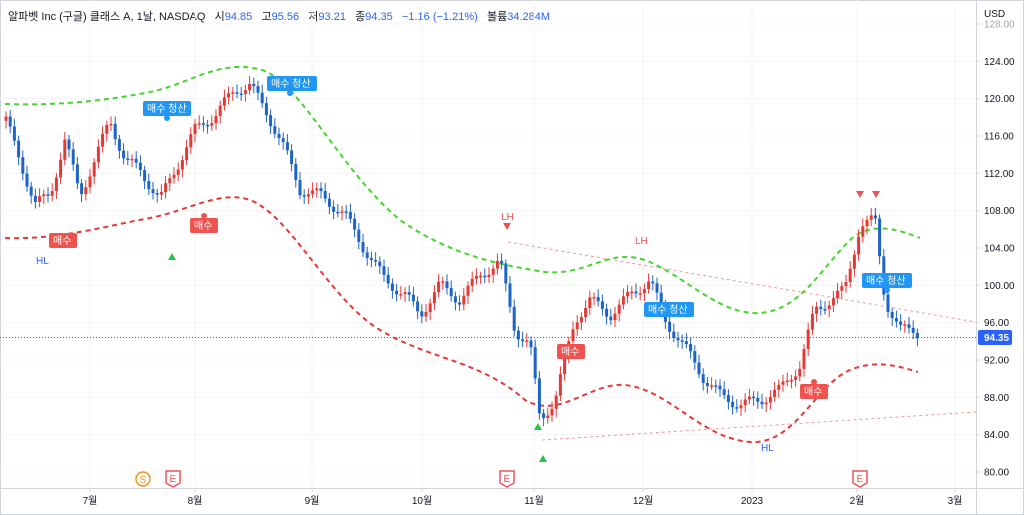 This screenshot has height=515, width=1024. What do you see at coordinates (999, 174) in the screenshot?
I see `price-tick-label: 112.00` at bounding box center [999, 174].